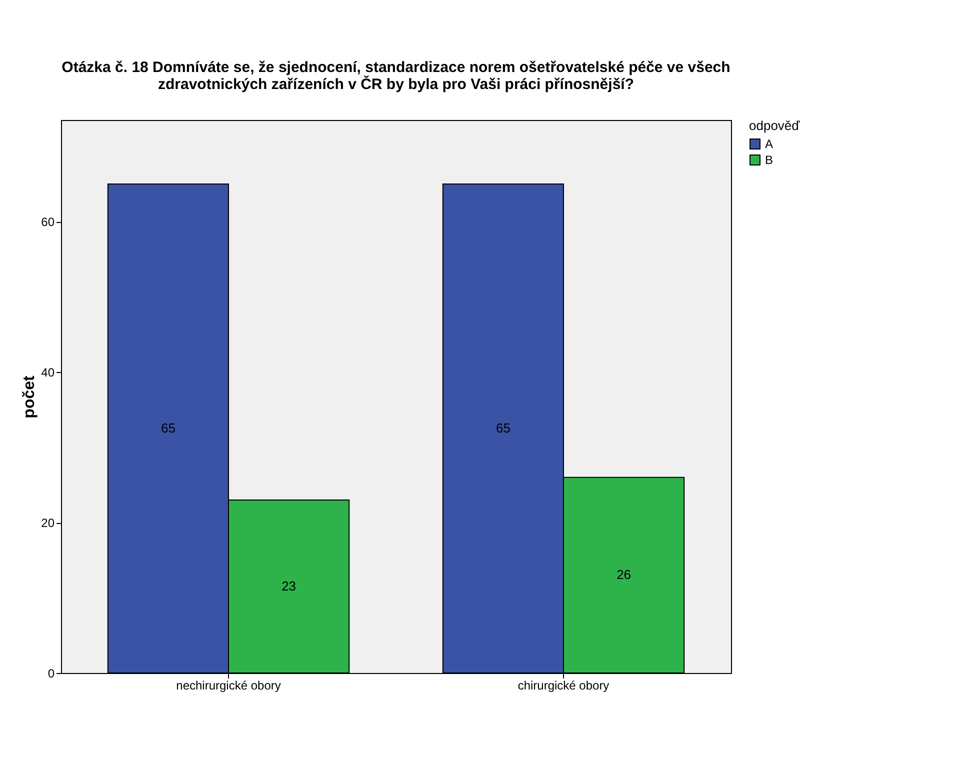  What do you see at coordinates (51, 673) in the screenshot?
I see `y-tick-label: 0` at bounding box center [51, 673].